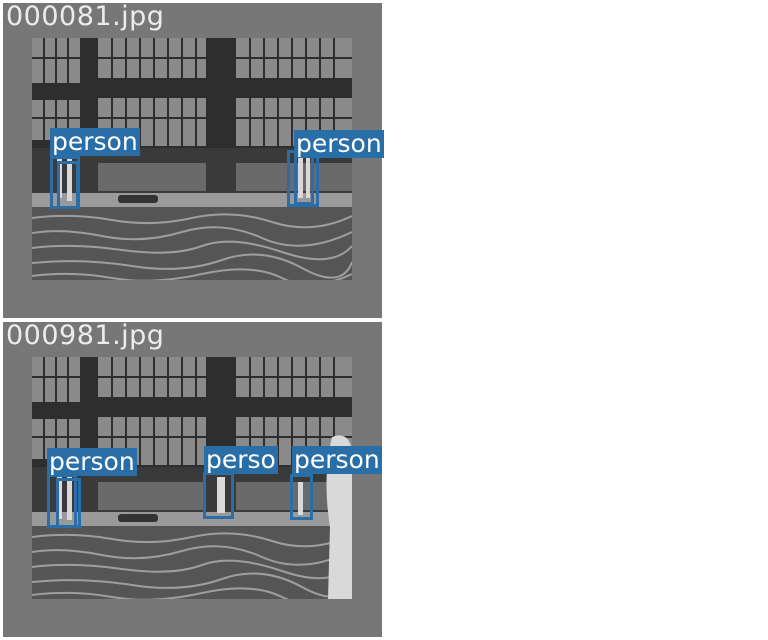  What do you see at coordinates (85, 16) in the screenshot?
I see `image-filename: 000081.jpg` at bounding box center [85, 16].